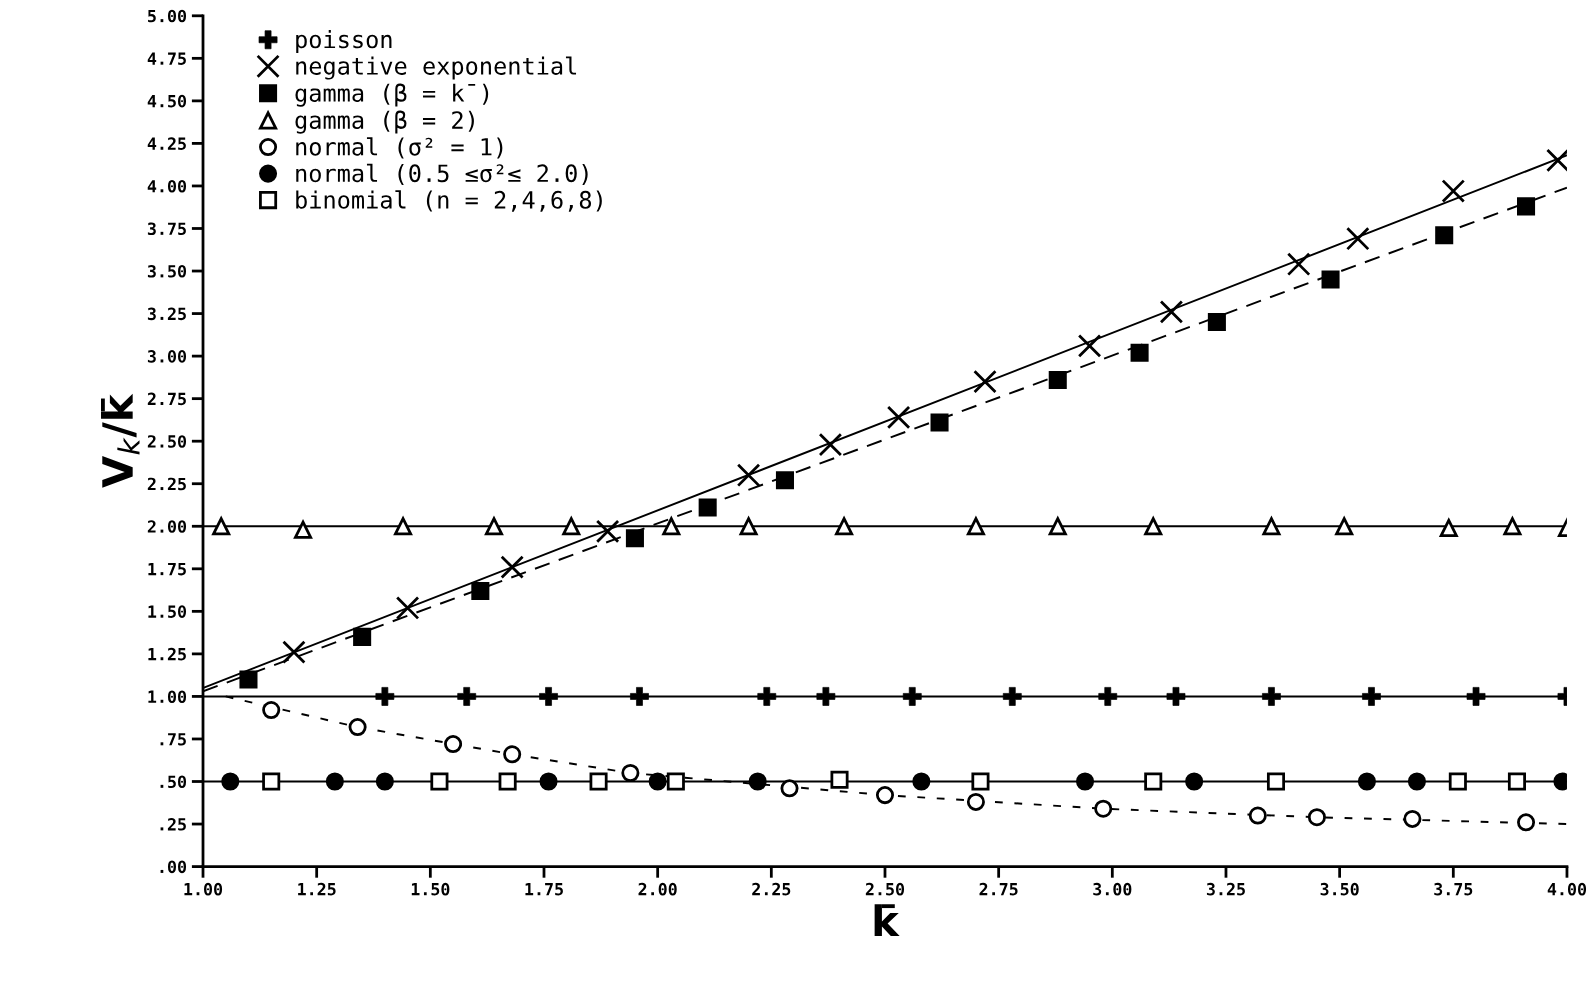  I want to click on y-tick-label: .75, so click(173, 739).